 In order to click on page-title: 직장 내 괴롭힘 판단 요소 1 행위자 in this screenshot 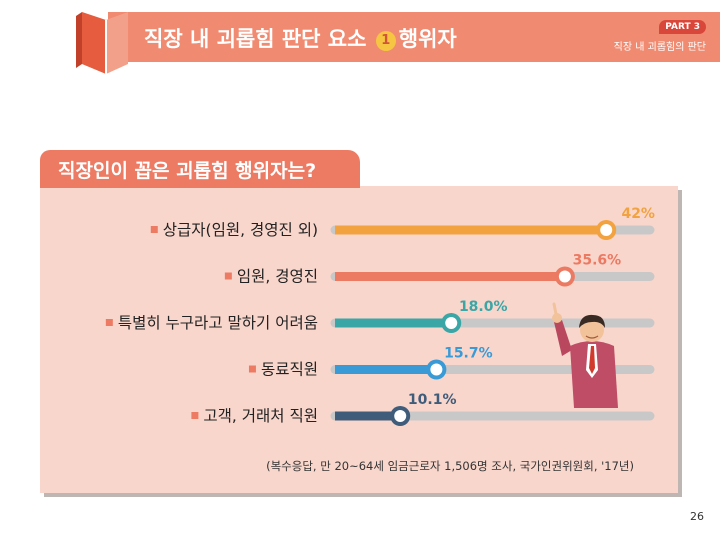, I will do `click(300, 38)`.